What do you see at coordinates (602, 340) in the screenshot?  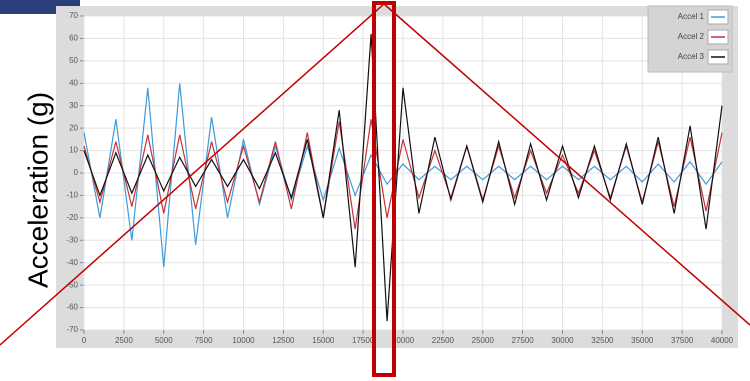 I see `x-tick-label: 32500` at bounding box center [602, 340].